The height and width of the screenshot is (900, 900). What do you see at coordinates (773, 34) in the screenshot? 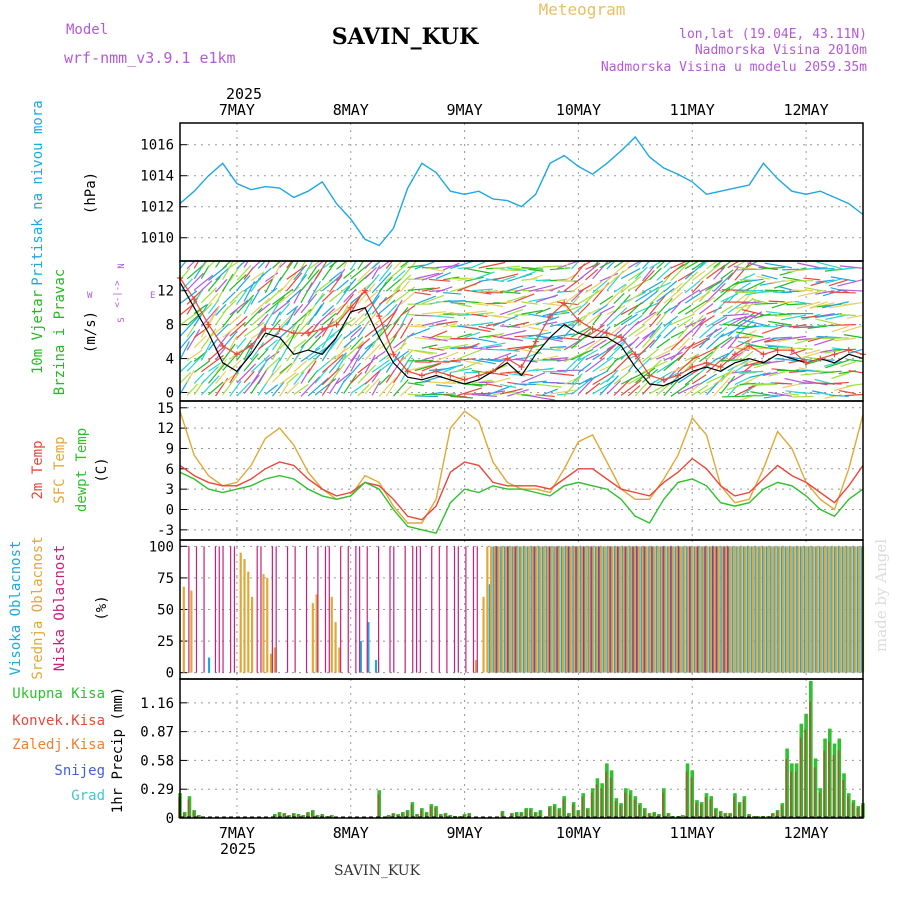
I see `lonlat-label: lon,lat (19.04E, 43.11N)` at bounding box center [773, 34].